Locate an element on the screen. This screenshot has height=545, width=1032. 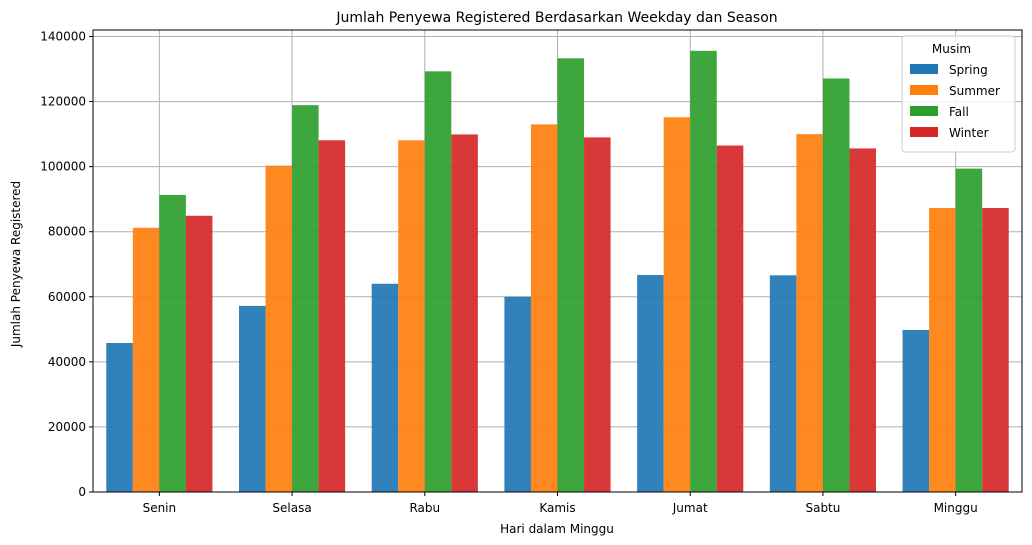
legend-swatch-fall is located at coordinates (924, 111).